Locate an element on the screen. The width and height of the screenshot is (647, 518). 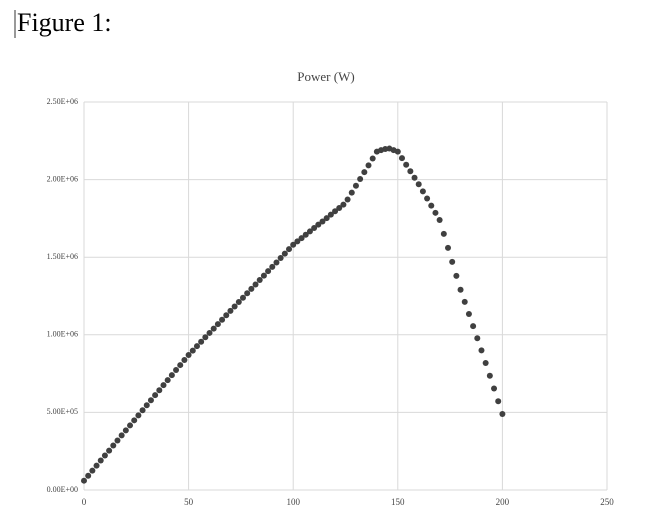
y-tick-label: 5.00E+05 is located at coordinates (62, 411).